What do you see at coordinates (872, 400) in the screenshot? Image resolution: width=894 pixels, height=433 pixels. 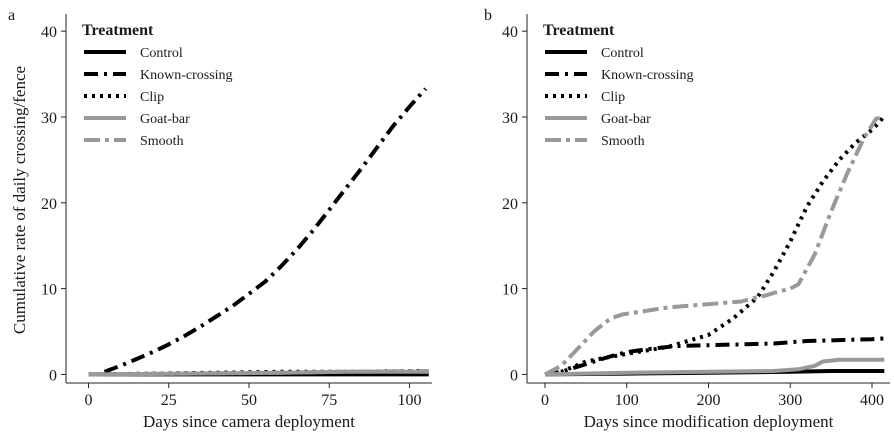 I see `x-tick-label: 400` at bounding box center [872, 400].